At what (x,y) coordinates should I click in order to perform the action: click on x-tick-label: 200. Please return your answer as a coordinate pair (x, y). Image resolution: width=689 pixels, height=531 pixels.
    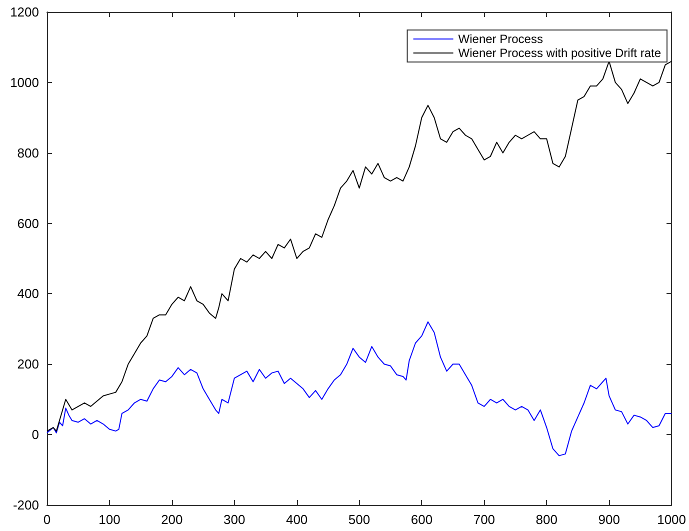
    Looking at the image, I should click on (172, 519).